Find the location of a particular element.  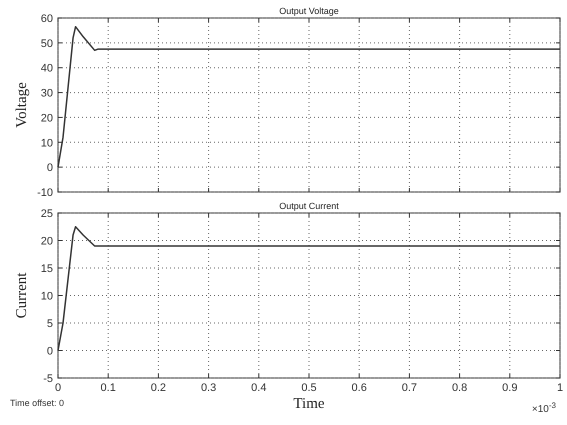

y-axis-title: Voltage is located at coordinates (22, 105).